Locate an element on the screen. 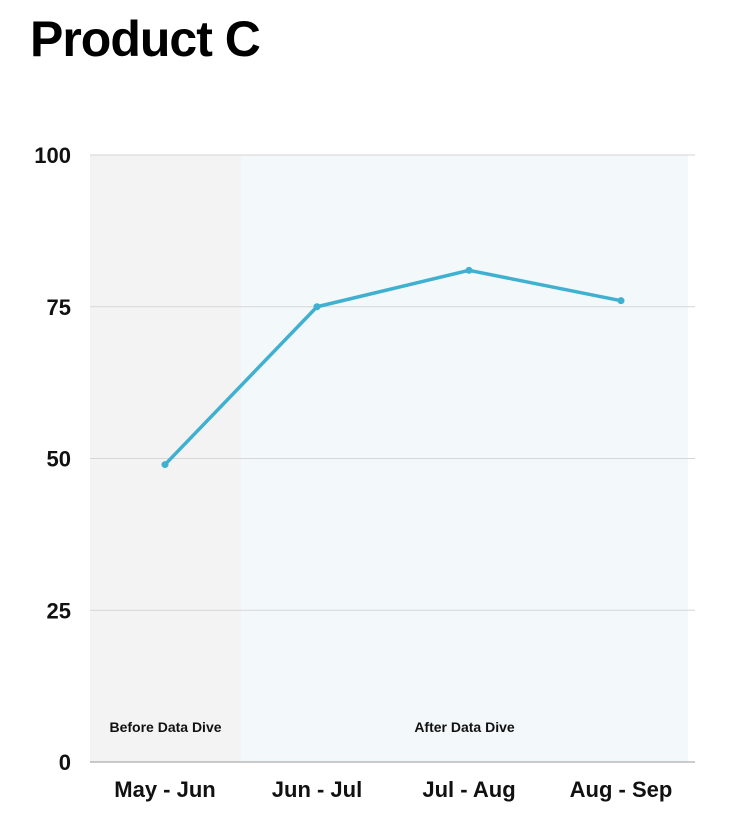  y-tick-label: 25 is located at coordinates (59, 610).